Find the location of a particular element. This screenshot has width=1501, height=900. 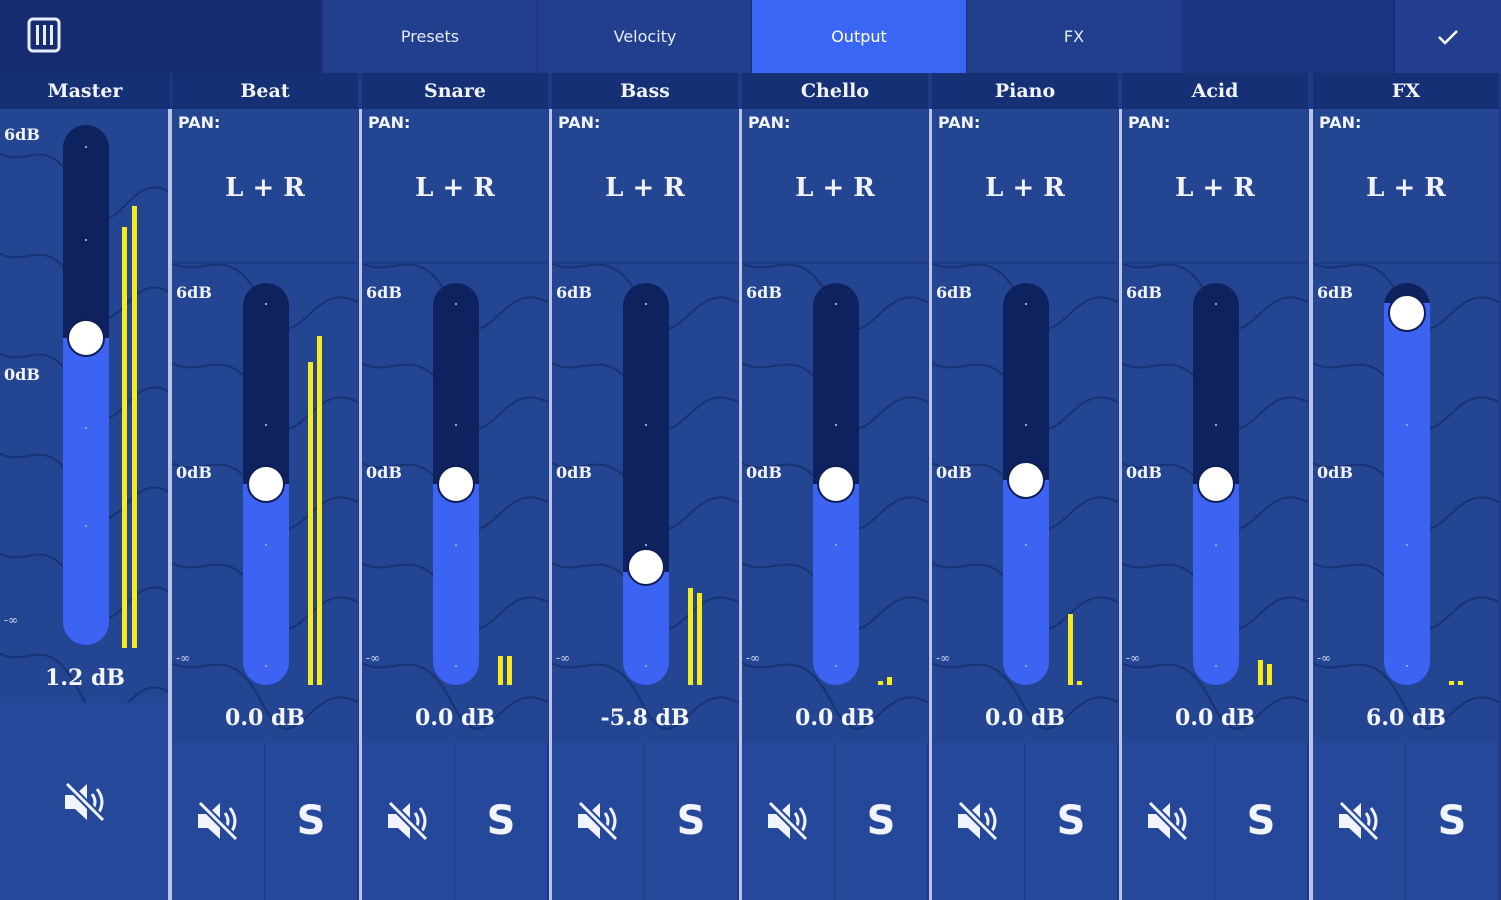

channel-strip-beat: Beat PAN: L + R 6dB 0dB -∞ 0.0 dB S is located at coordinates (265, 486).